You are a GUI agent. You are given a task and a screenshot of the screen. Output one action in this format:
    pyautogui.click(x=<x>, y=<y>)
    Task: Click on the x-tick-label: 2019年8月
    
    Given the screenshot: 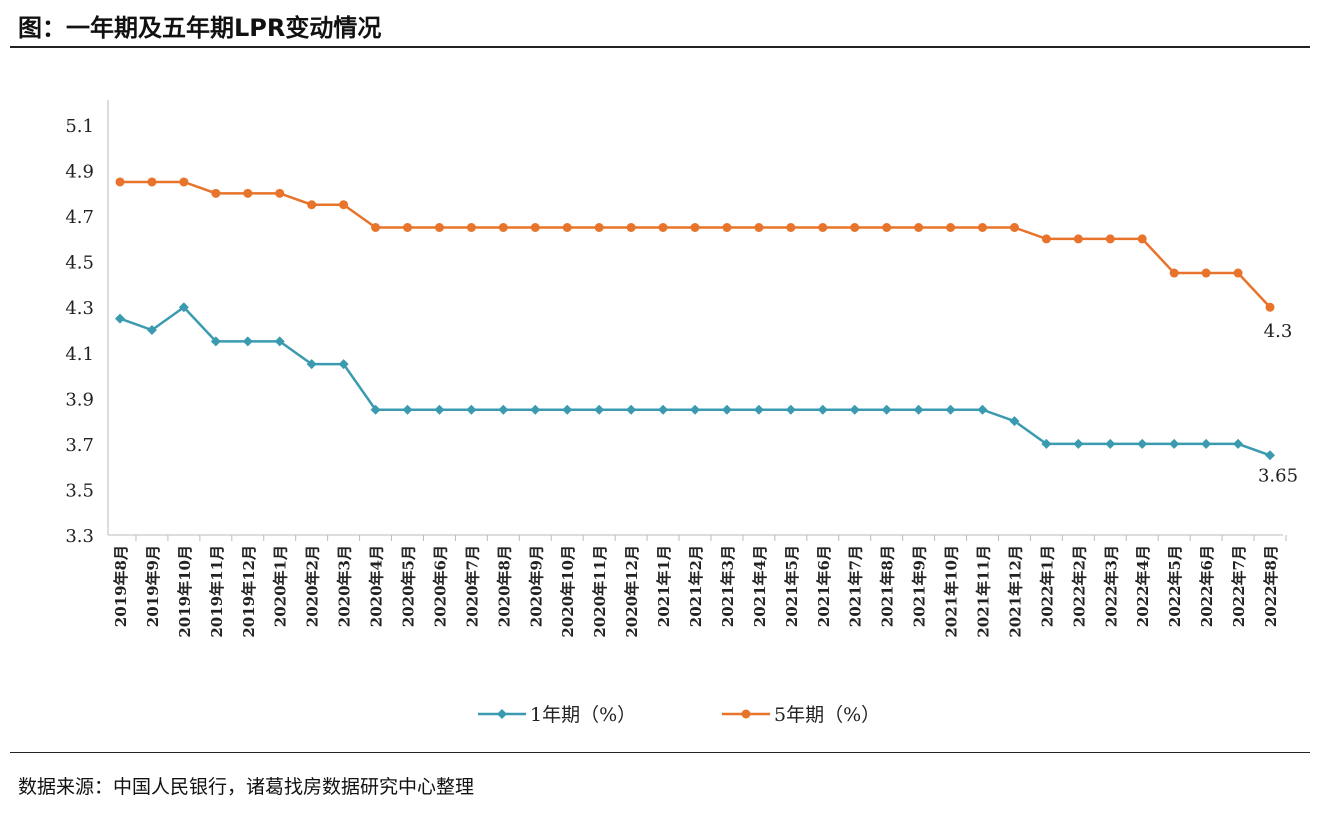 What is the action you would take?
    pyautogui.click(x=121, y=586)
    